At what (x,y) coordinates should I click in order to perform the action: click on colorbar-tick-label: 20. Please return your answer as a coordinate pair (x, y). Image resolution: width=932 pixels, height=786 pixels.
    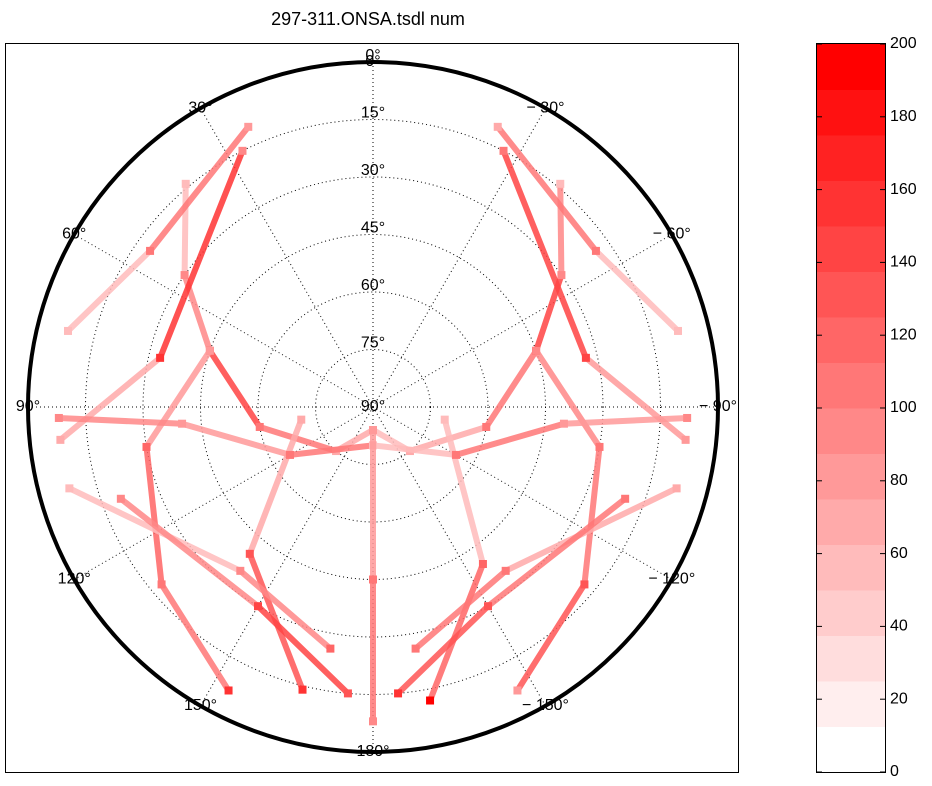
    Looking at the image, I should click on (899, 698).